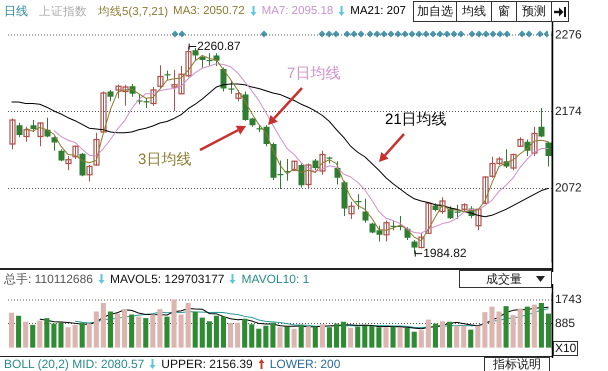  Describe the element at coordinates (165, 159) in the screenshot. I see `text: 3日均线` at that location.